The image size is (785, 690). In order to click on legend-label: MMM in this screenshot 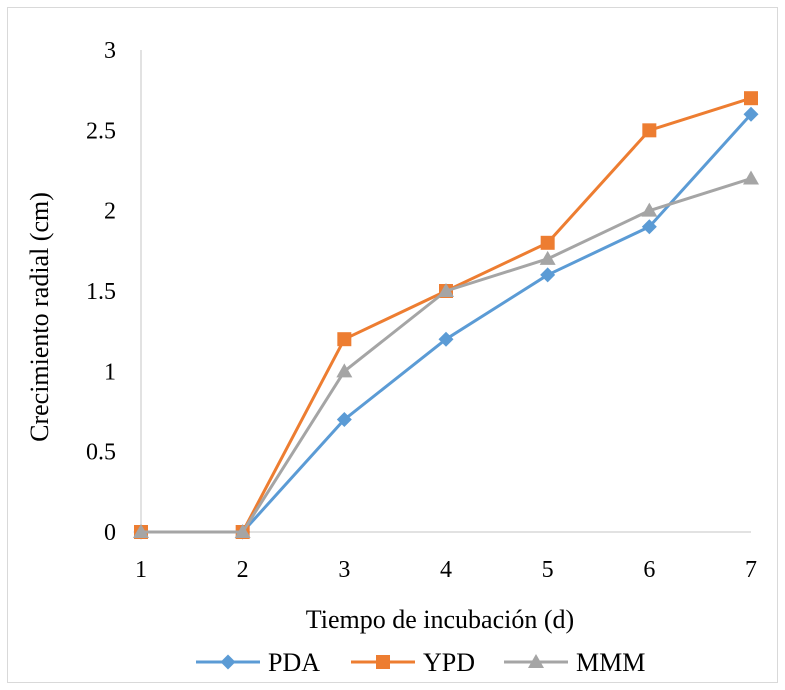, I will do `click(610, 662)`.